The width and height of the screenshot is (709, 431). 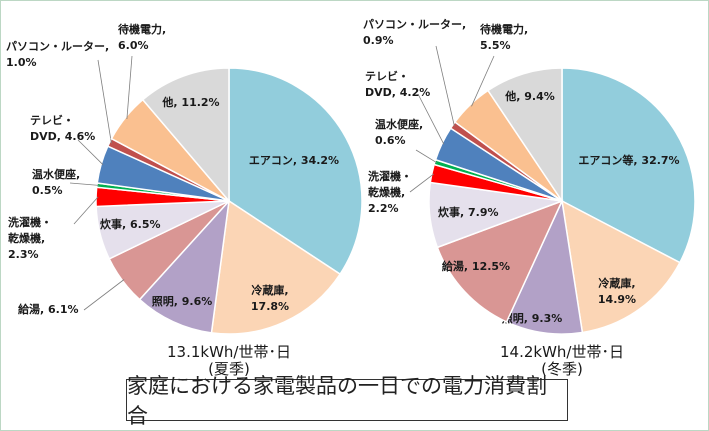 I want to click on slice-label-テレビ-DVD: テレビ・ DVD, 4.6%, so click(x=62, y=128).